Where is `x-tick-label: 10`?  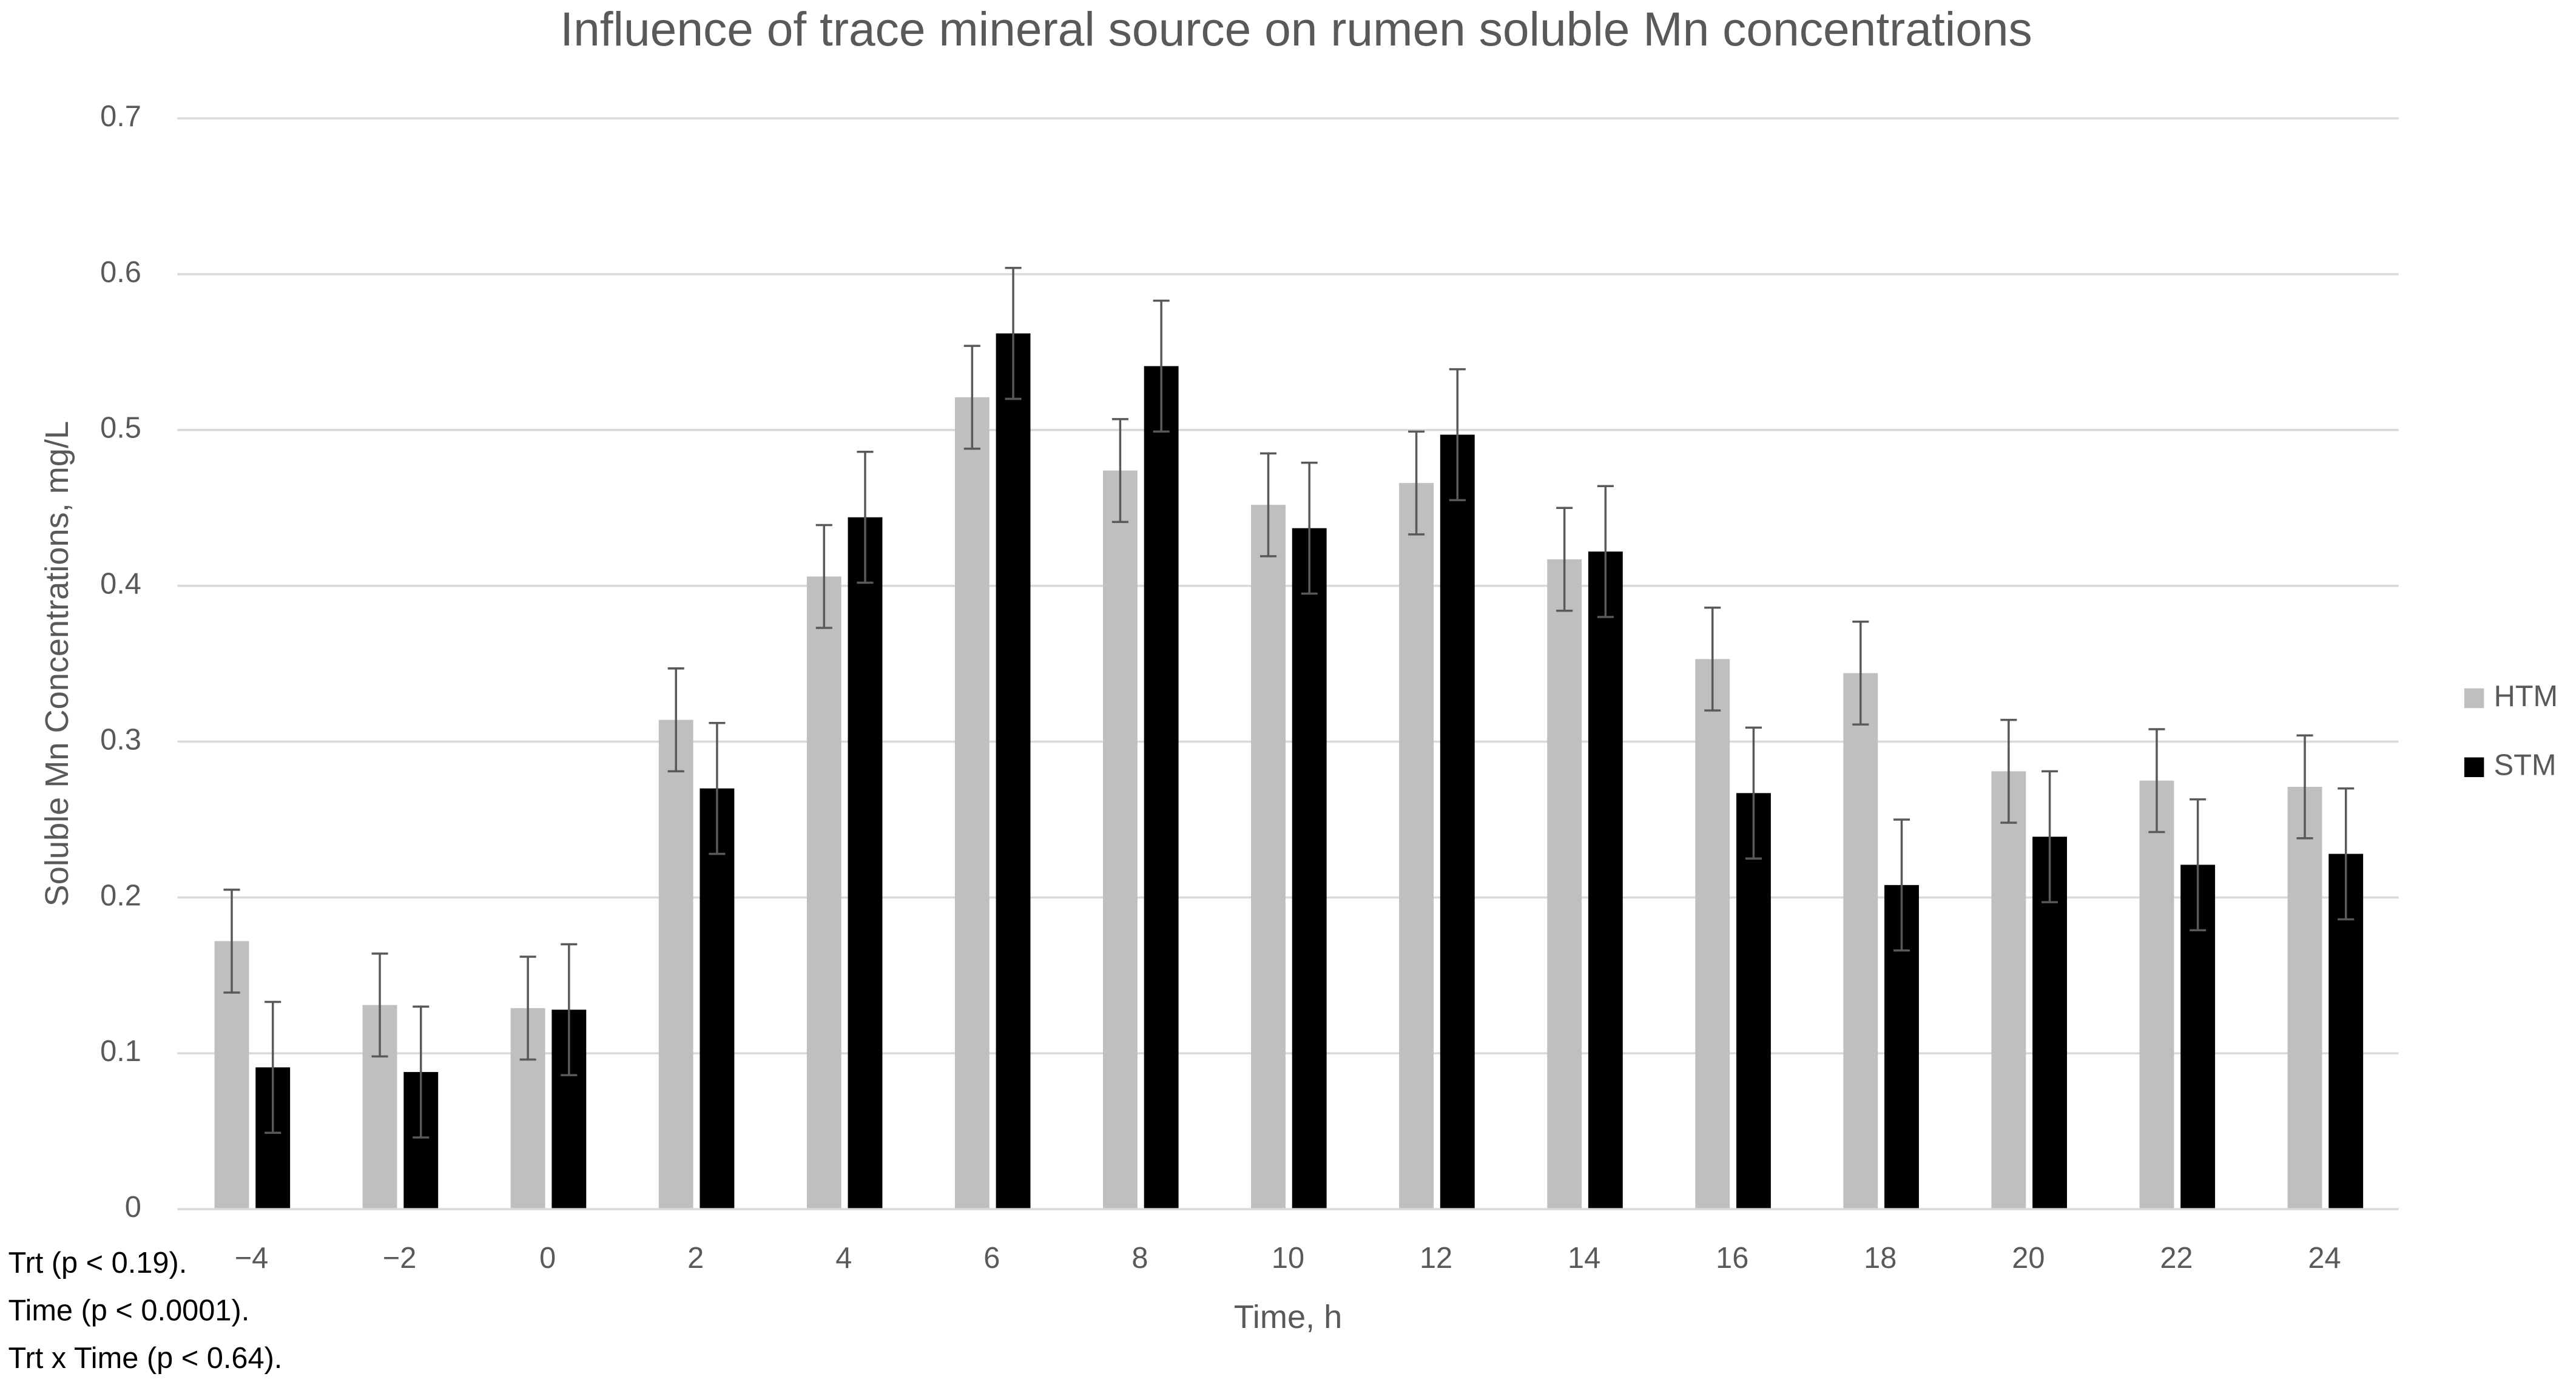
x-tick-label: 10 is located at coordinates (1288, 1258).